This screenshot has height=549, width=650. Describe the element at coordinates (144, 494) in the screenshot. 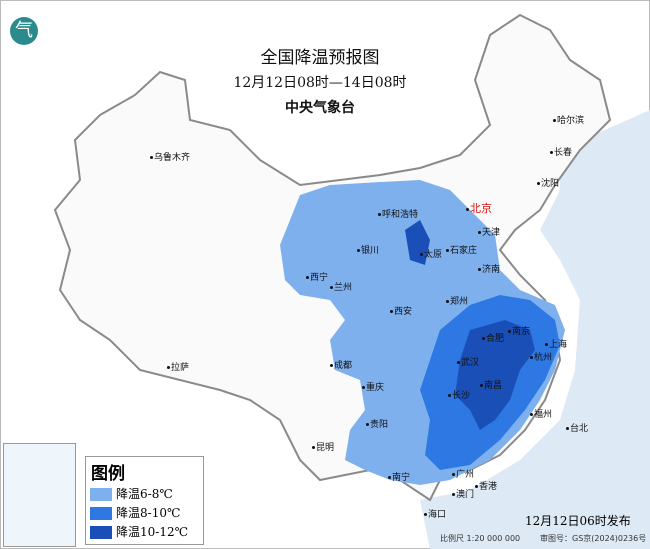

I see `legend-label: 降温6-8℃` at that location.